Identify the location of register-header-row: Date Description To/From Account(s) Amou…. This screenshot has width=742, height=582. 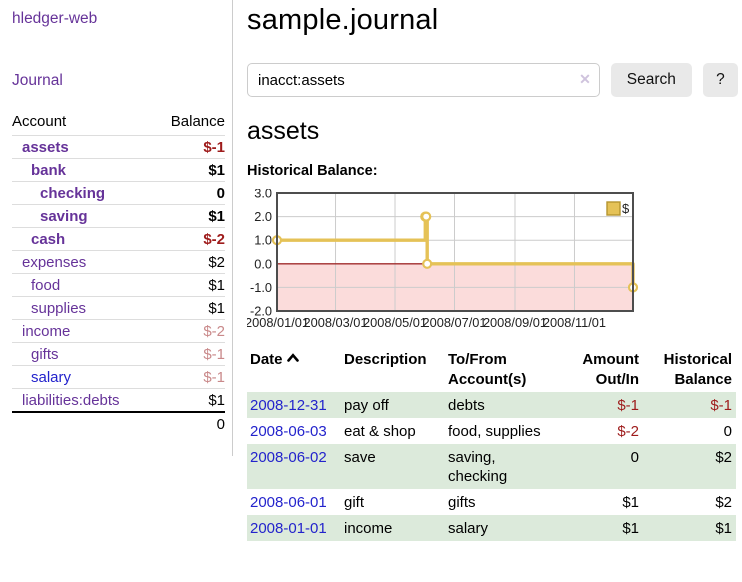
(491, 370).